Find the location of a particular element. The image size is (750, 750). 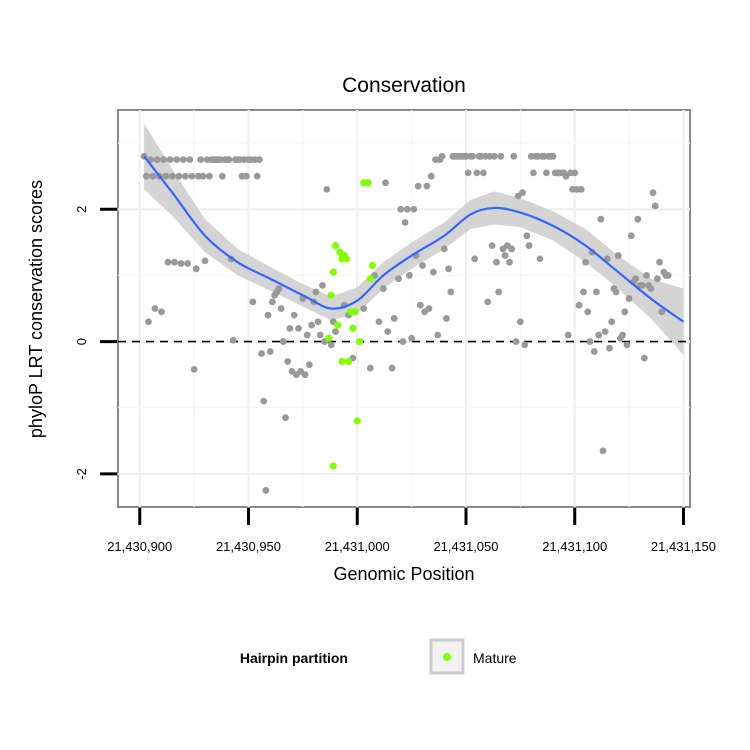

y-axis: -2 0 2 is located at coordinates (95, 343).